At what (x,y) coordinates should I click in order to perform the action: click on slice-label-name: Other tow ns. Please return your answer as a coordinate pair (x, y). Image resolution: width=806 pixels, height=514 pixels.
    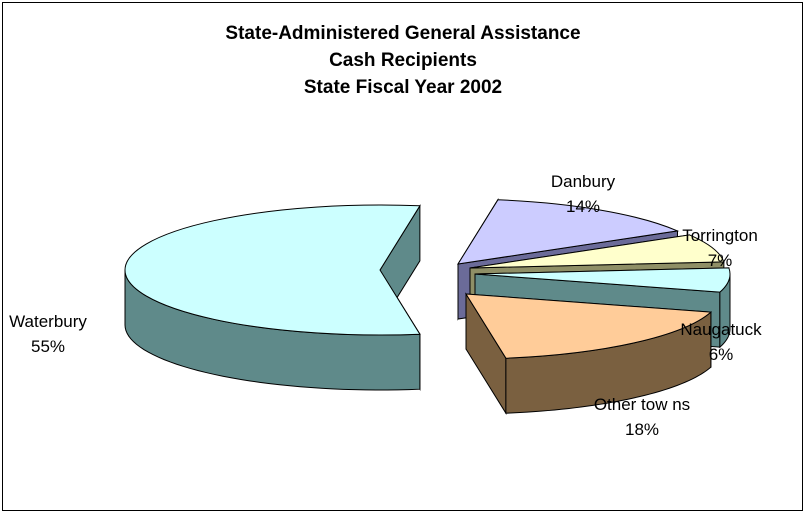
    Looking at the image, I should click on (642, 404).